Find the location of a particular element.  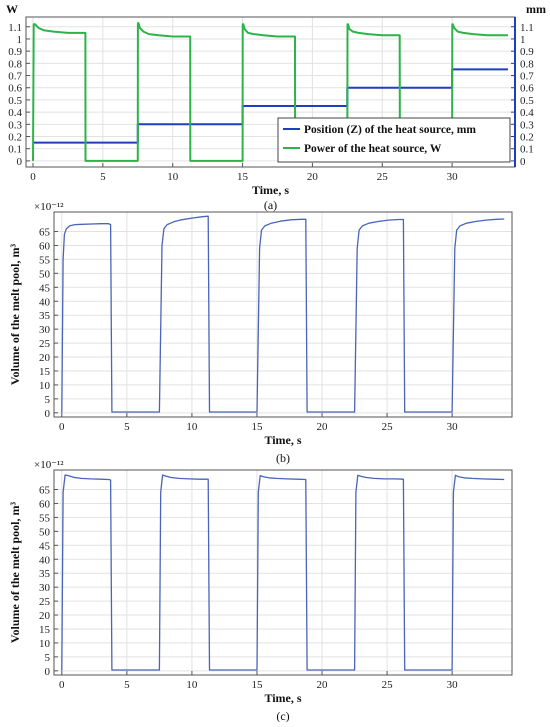

panel-caption: (c) is located at coordinates (282, 715).